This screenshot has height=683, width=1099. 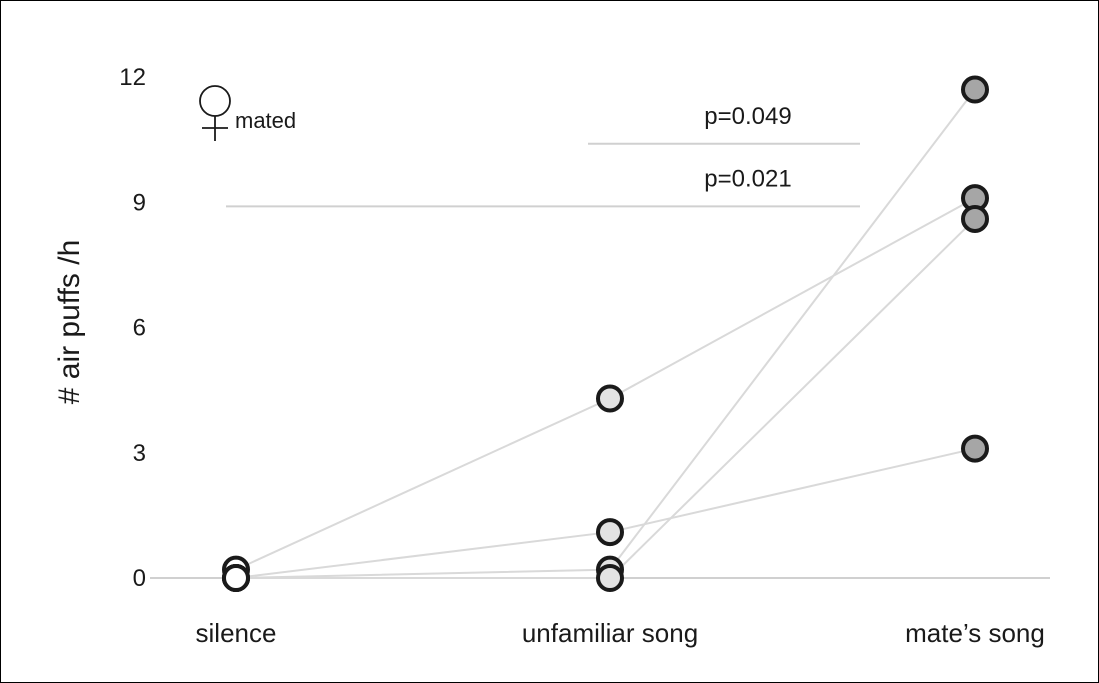 What do you see at coordinates (236, 633) in the screenshot?
I see `x-category-label: silence` at bounding box center [236, 633].